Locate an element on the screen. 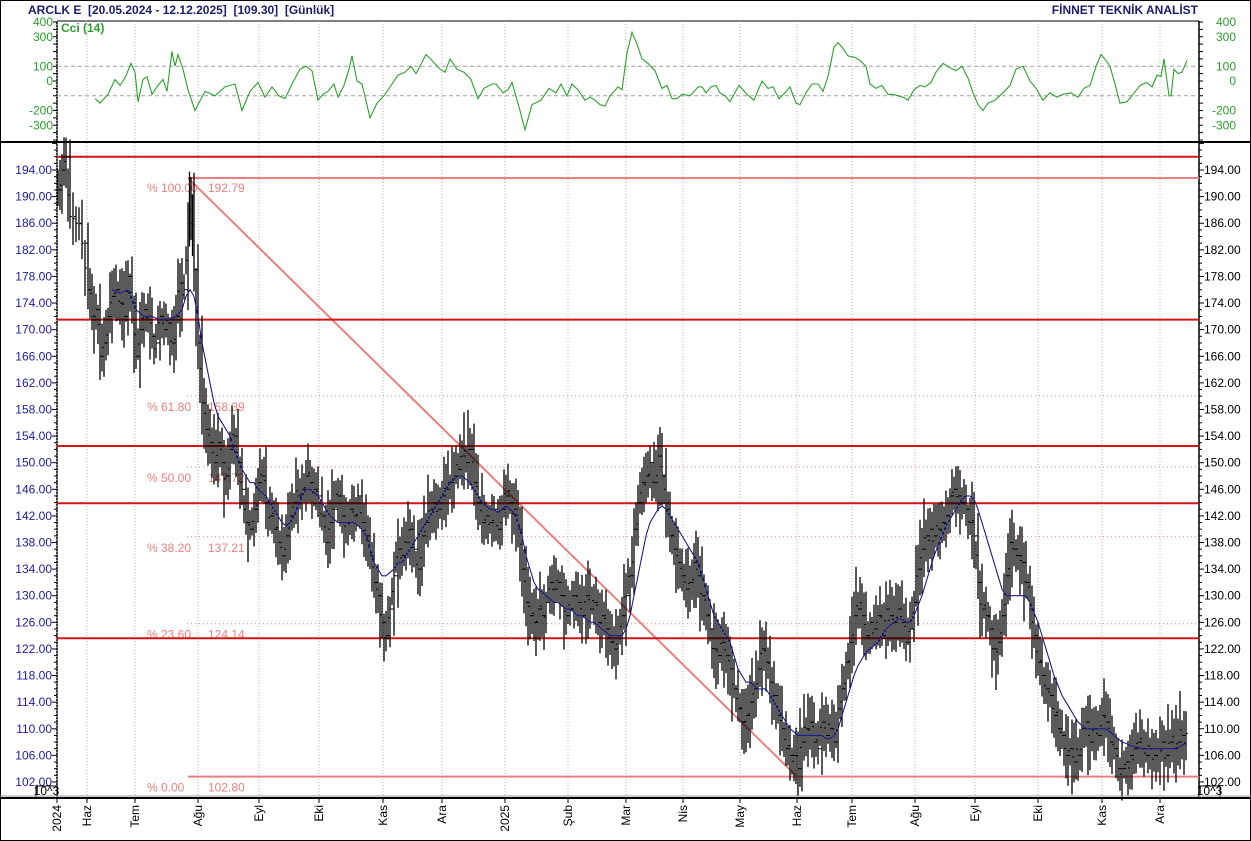  price-left-tick-label: 174.00 is located at coordinates (33, 303).